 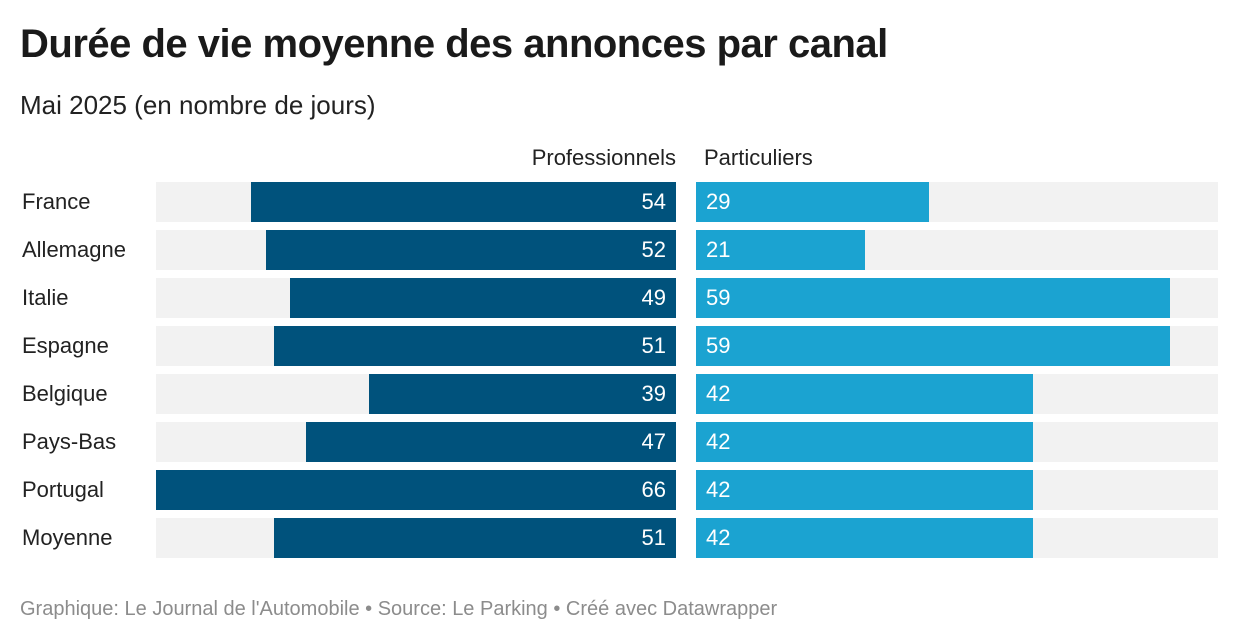 I want to click on value-label-particuliers: 21, so click(x=718, y=249).